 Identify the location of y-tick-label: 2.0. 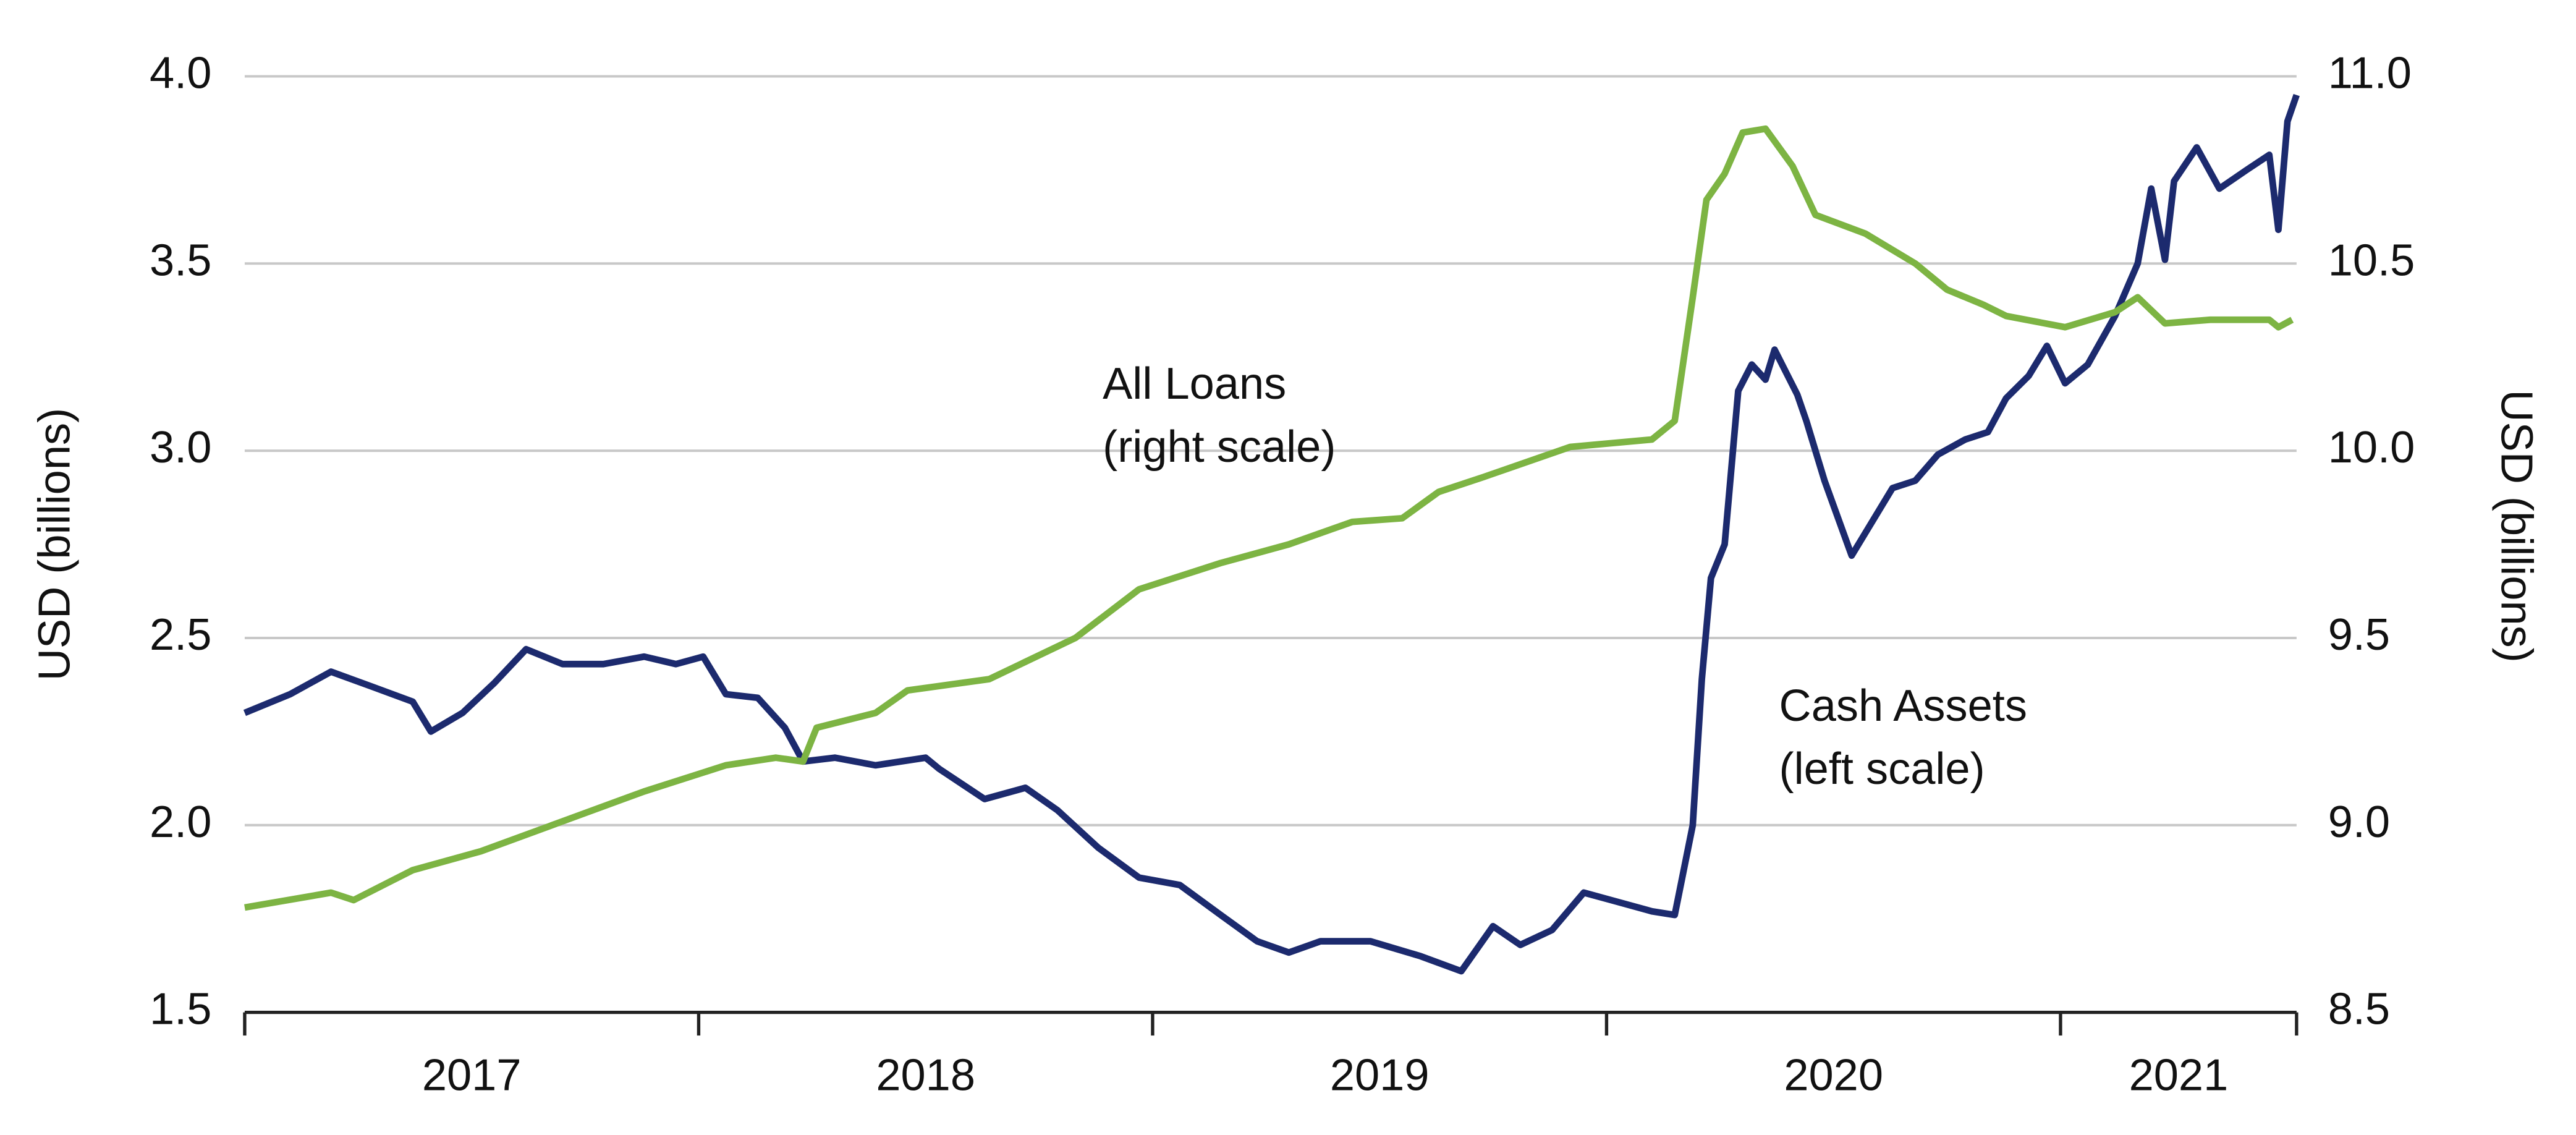
(180, 822).